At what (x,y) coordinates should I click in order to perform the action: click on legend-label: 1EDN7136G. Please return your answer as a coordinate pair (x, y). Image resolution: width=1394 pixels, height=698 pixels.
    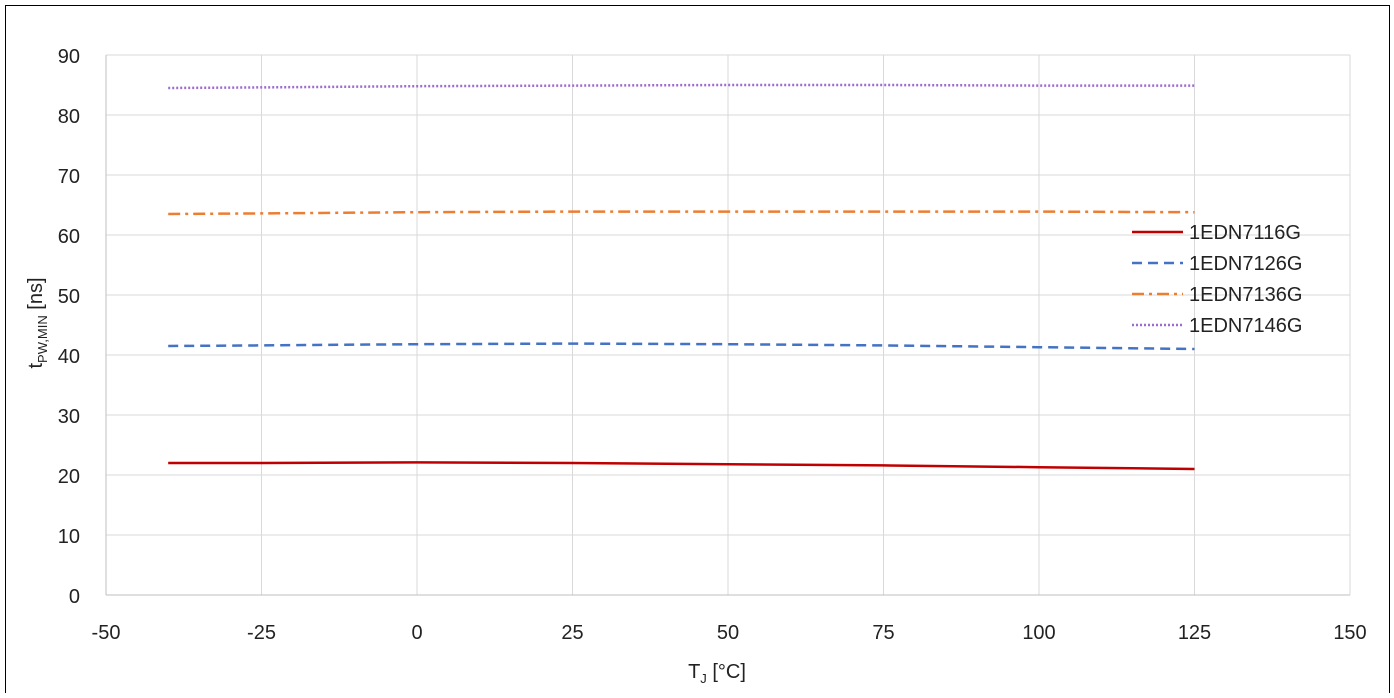
    Looking at the image, I should click on (1245, 295).